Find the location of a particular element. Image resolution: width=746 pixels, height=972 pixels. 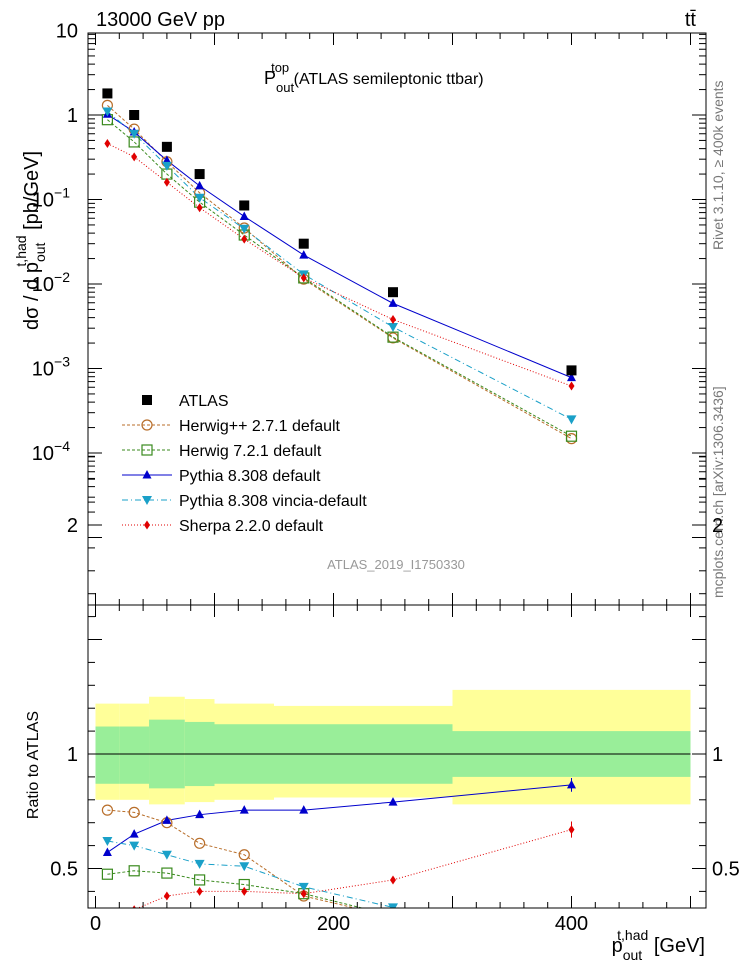

ratio-marker-s2-p5 is located at coordinates (304, 809).